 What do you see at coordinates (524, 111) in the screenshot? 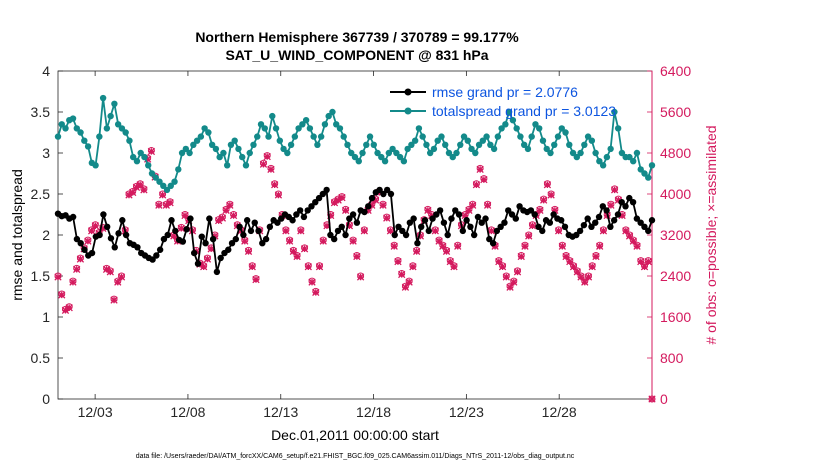
I see `legend-spread-label: totalspread grand pr = 3.0123` at bounding box center [524, 111].